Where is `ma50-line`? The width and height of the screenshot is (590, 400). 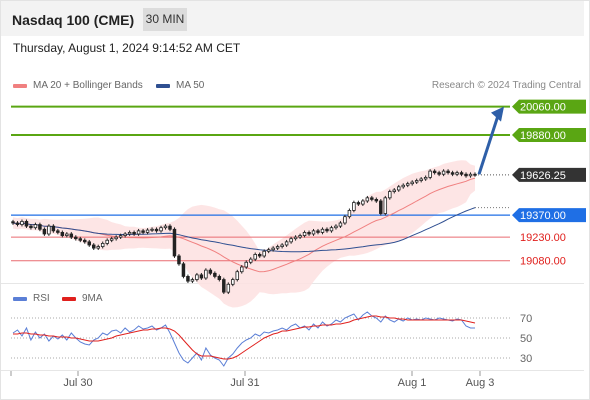
ma50-line is located at coordinates (244, 230).